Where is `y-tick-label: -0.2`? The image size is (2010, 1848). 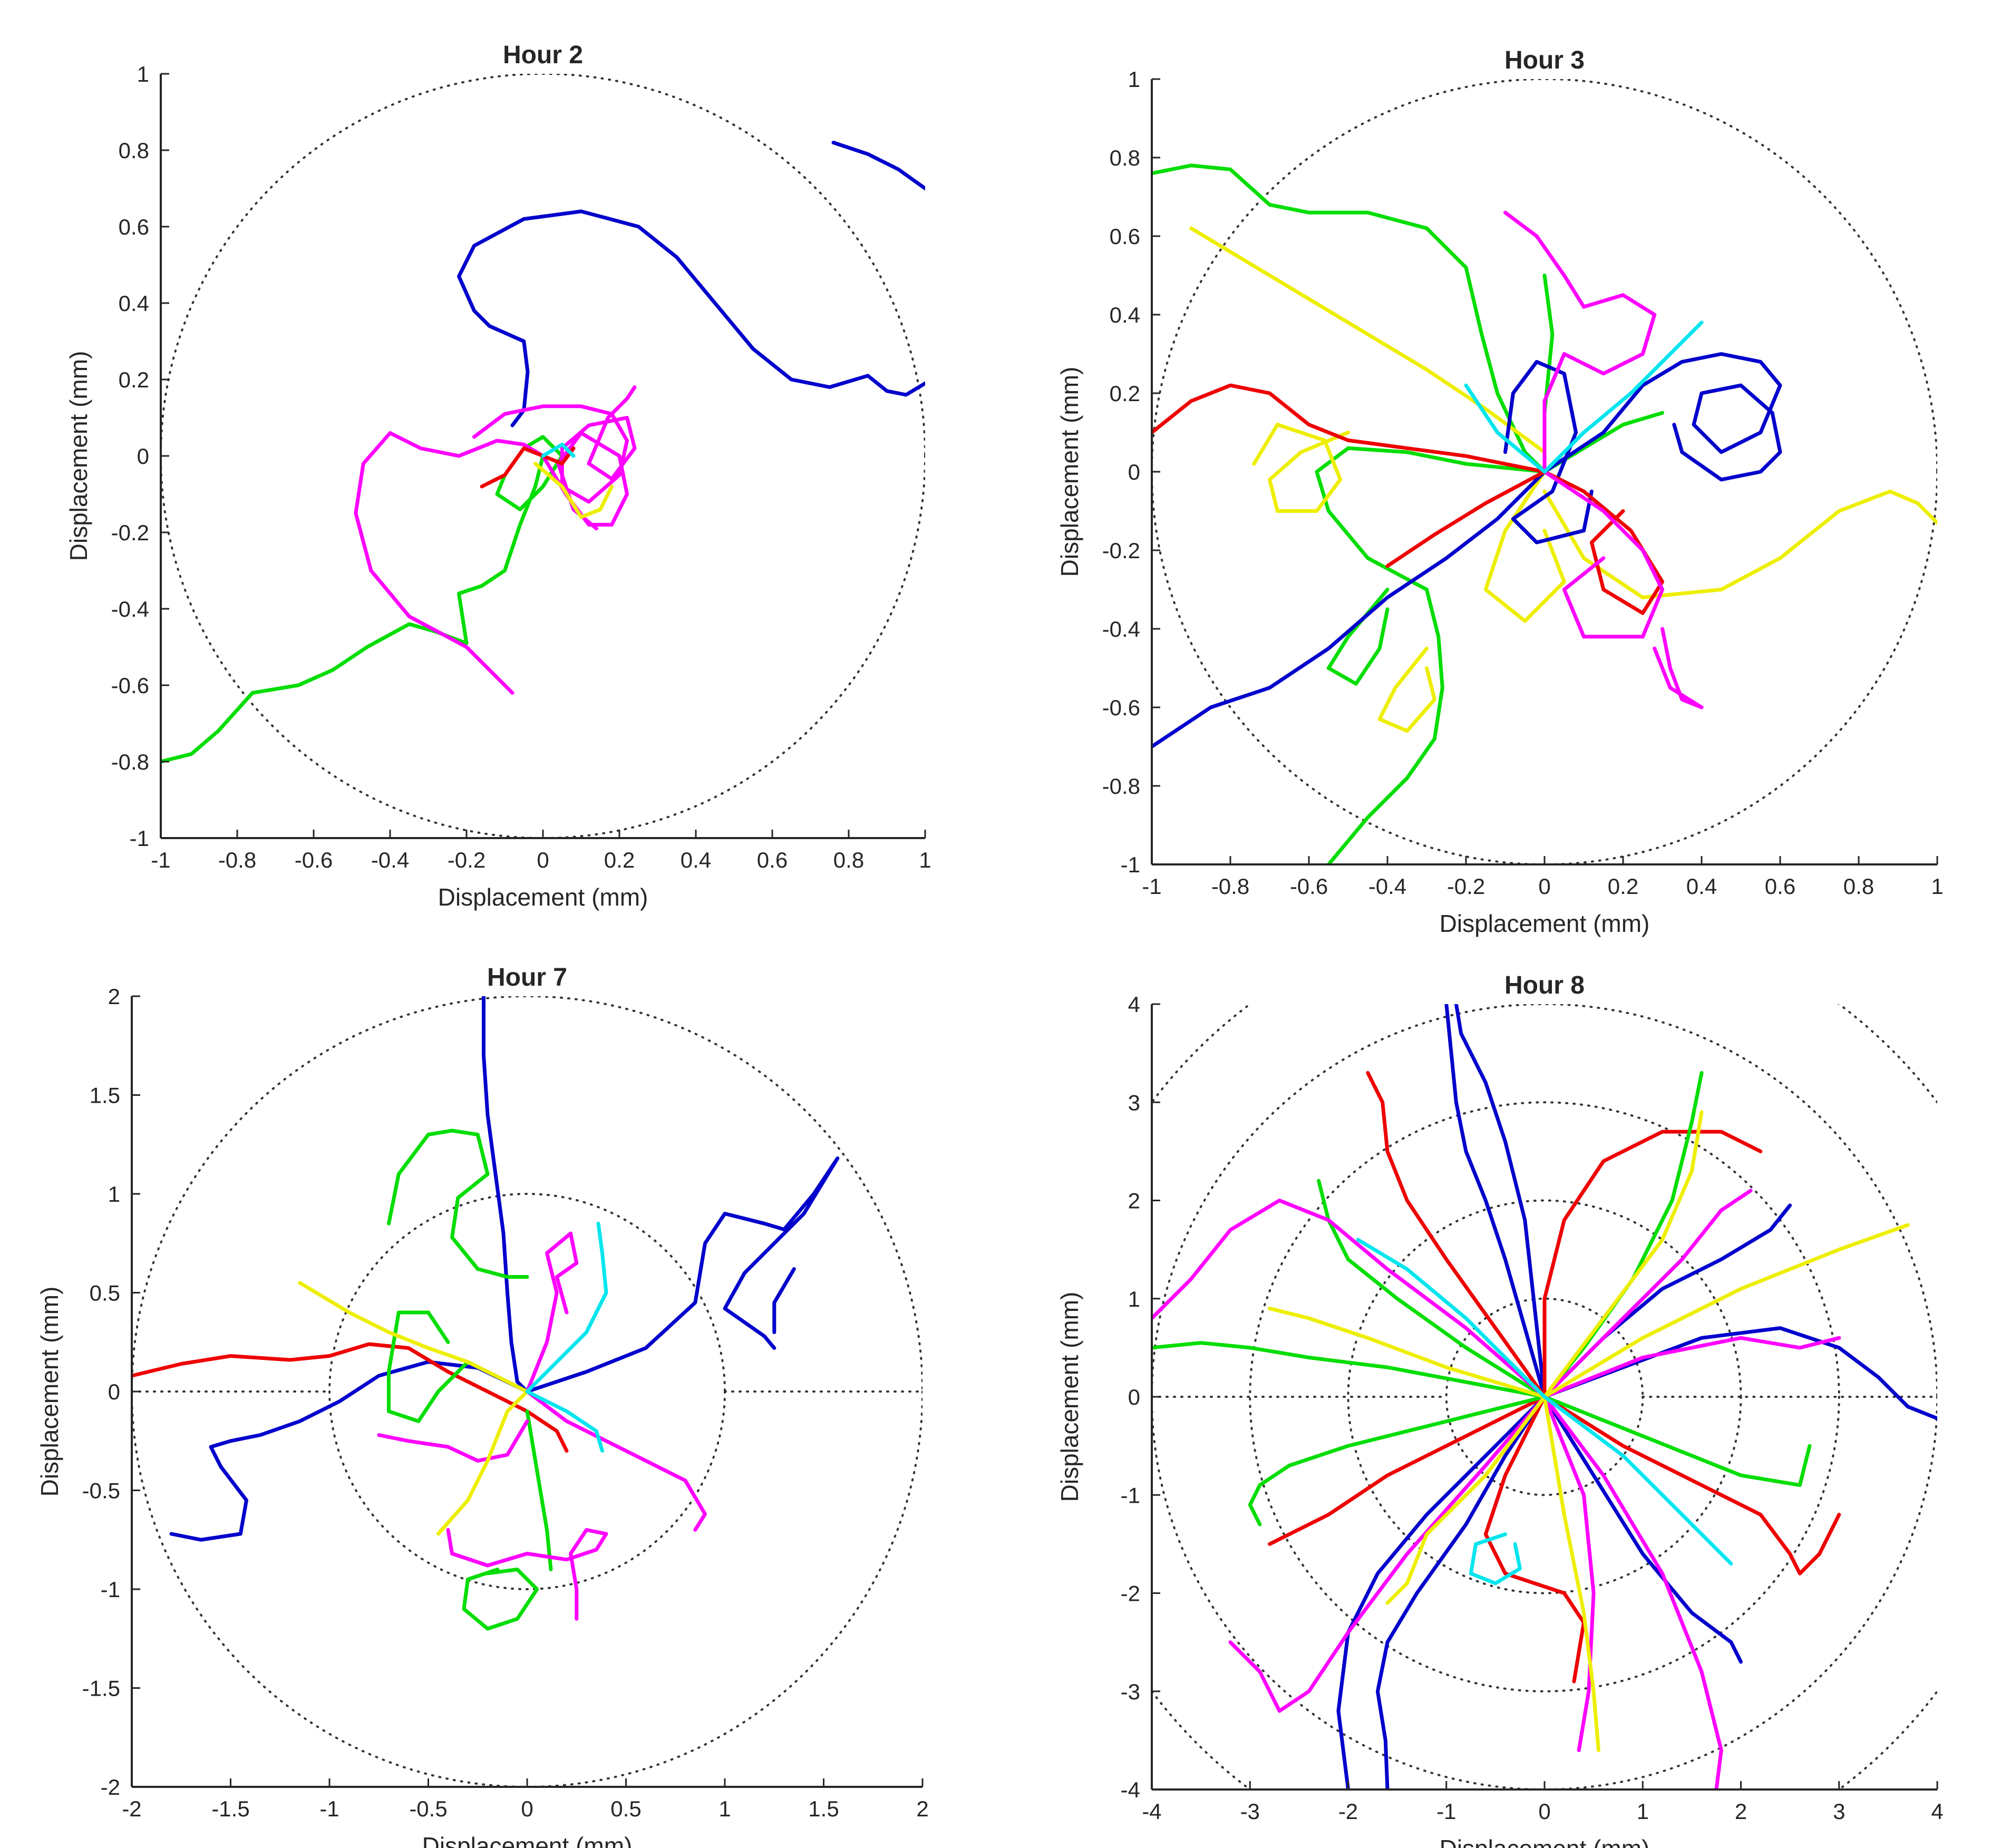
y-tick-label: -0.2 is located at coordinates (1121, 550).